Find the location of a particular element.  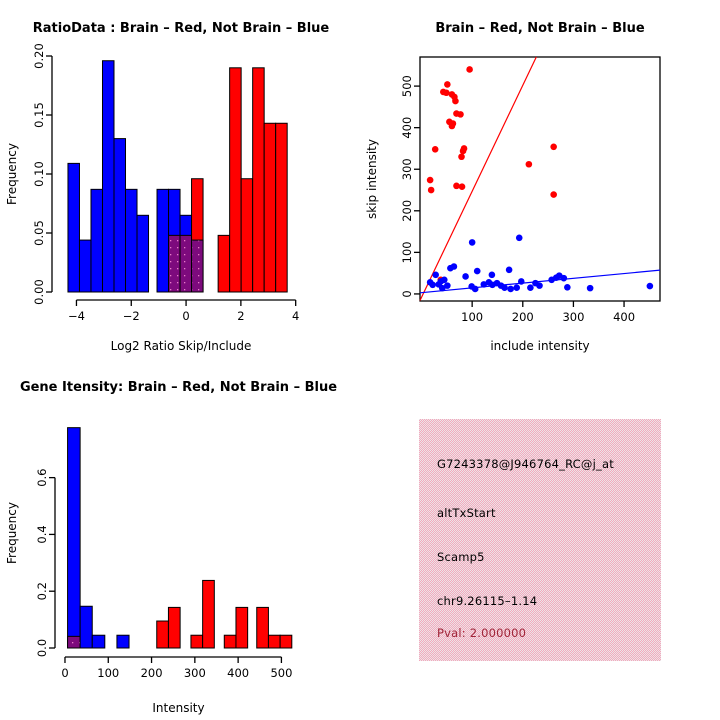

x-tick-label: 0 is located at coordinates (64, 673).